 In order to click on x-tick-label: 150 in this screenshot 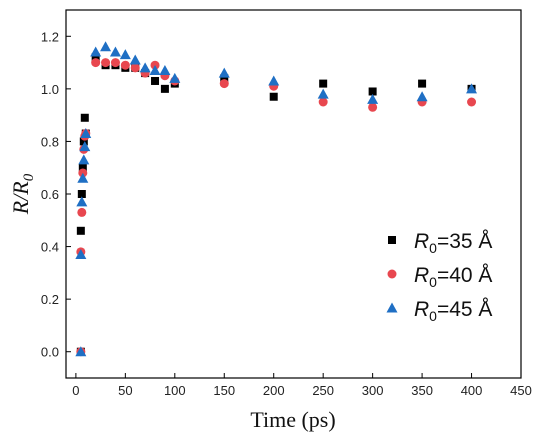, I will do `click(224, 390)`.